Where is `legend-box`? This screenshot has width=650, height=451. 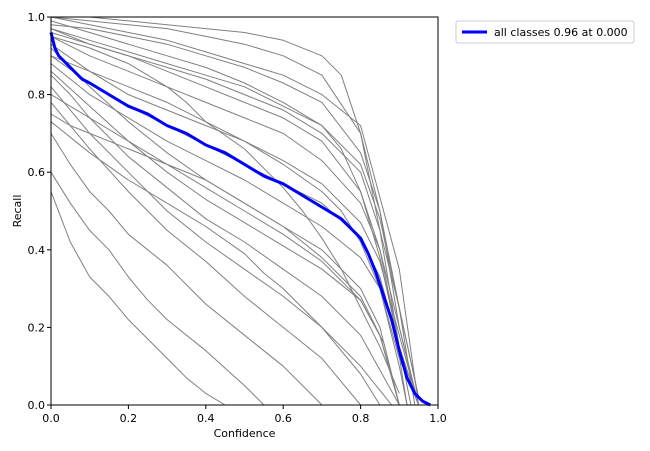 legend-box is located at coordinates (545, 32).